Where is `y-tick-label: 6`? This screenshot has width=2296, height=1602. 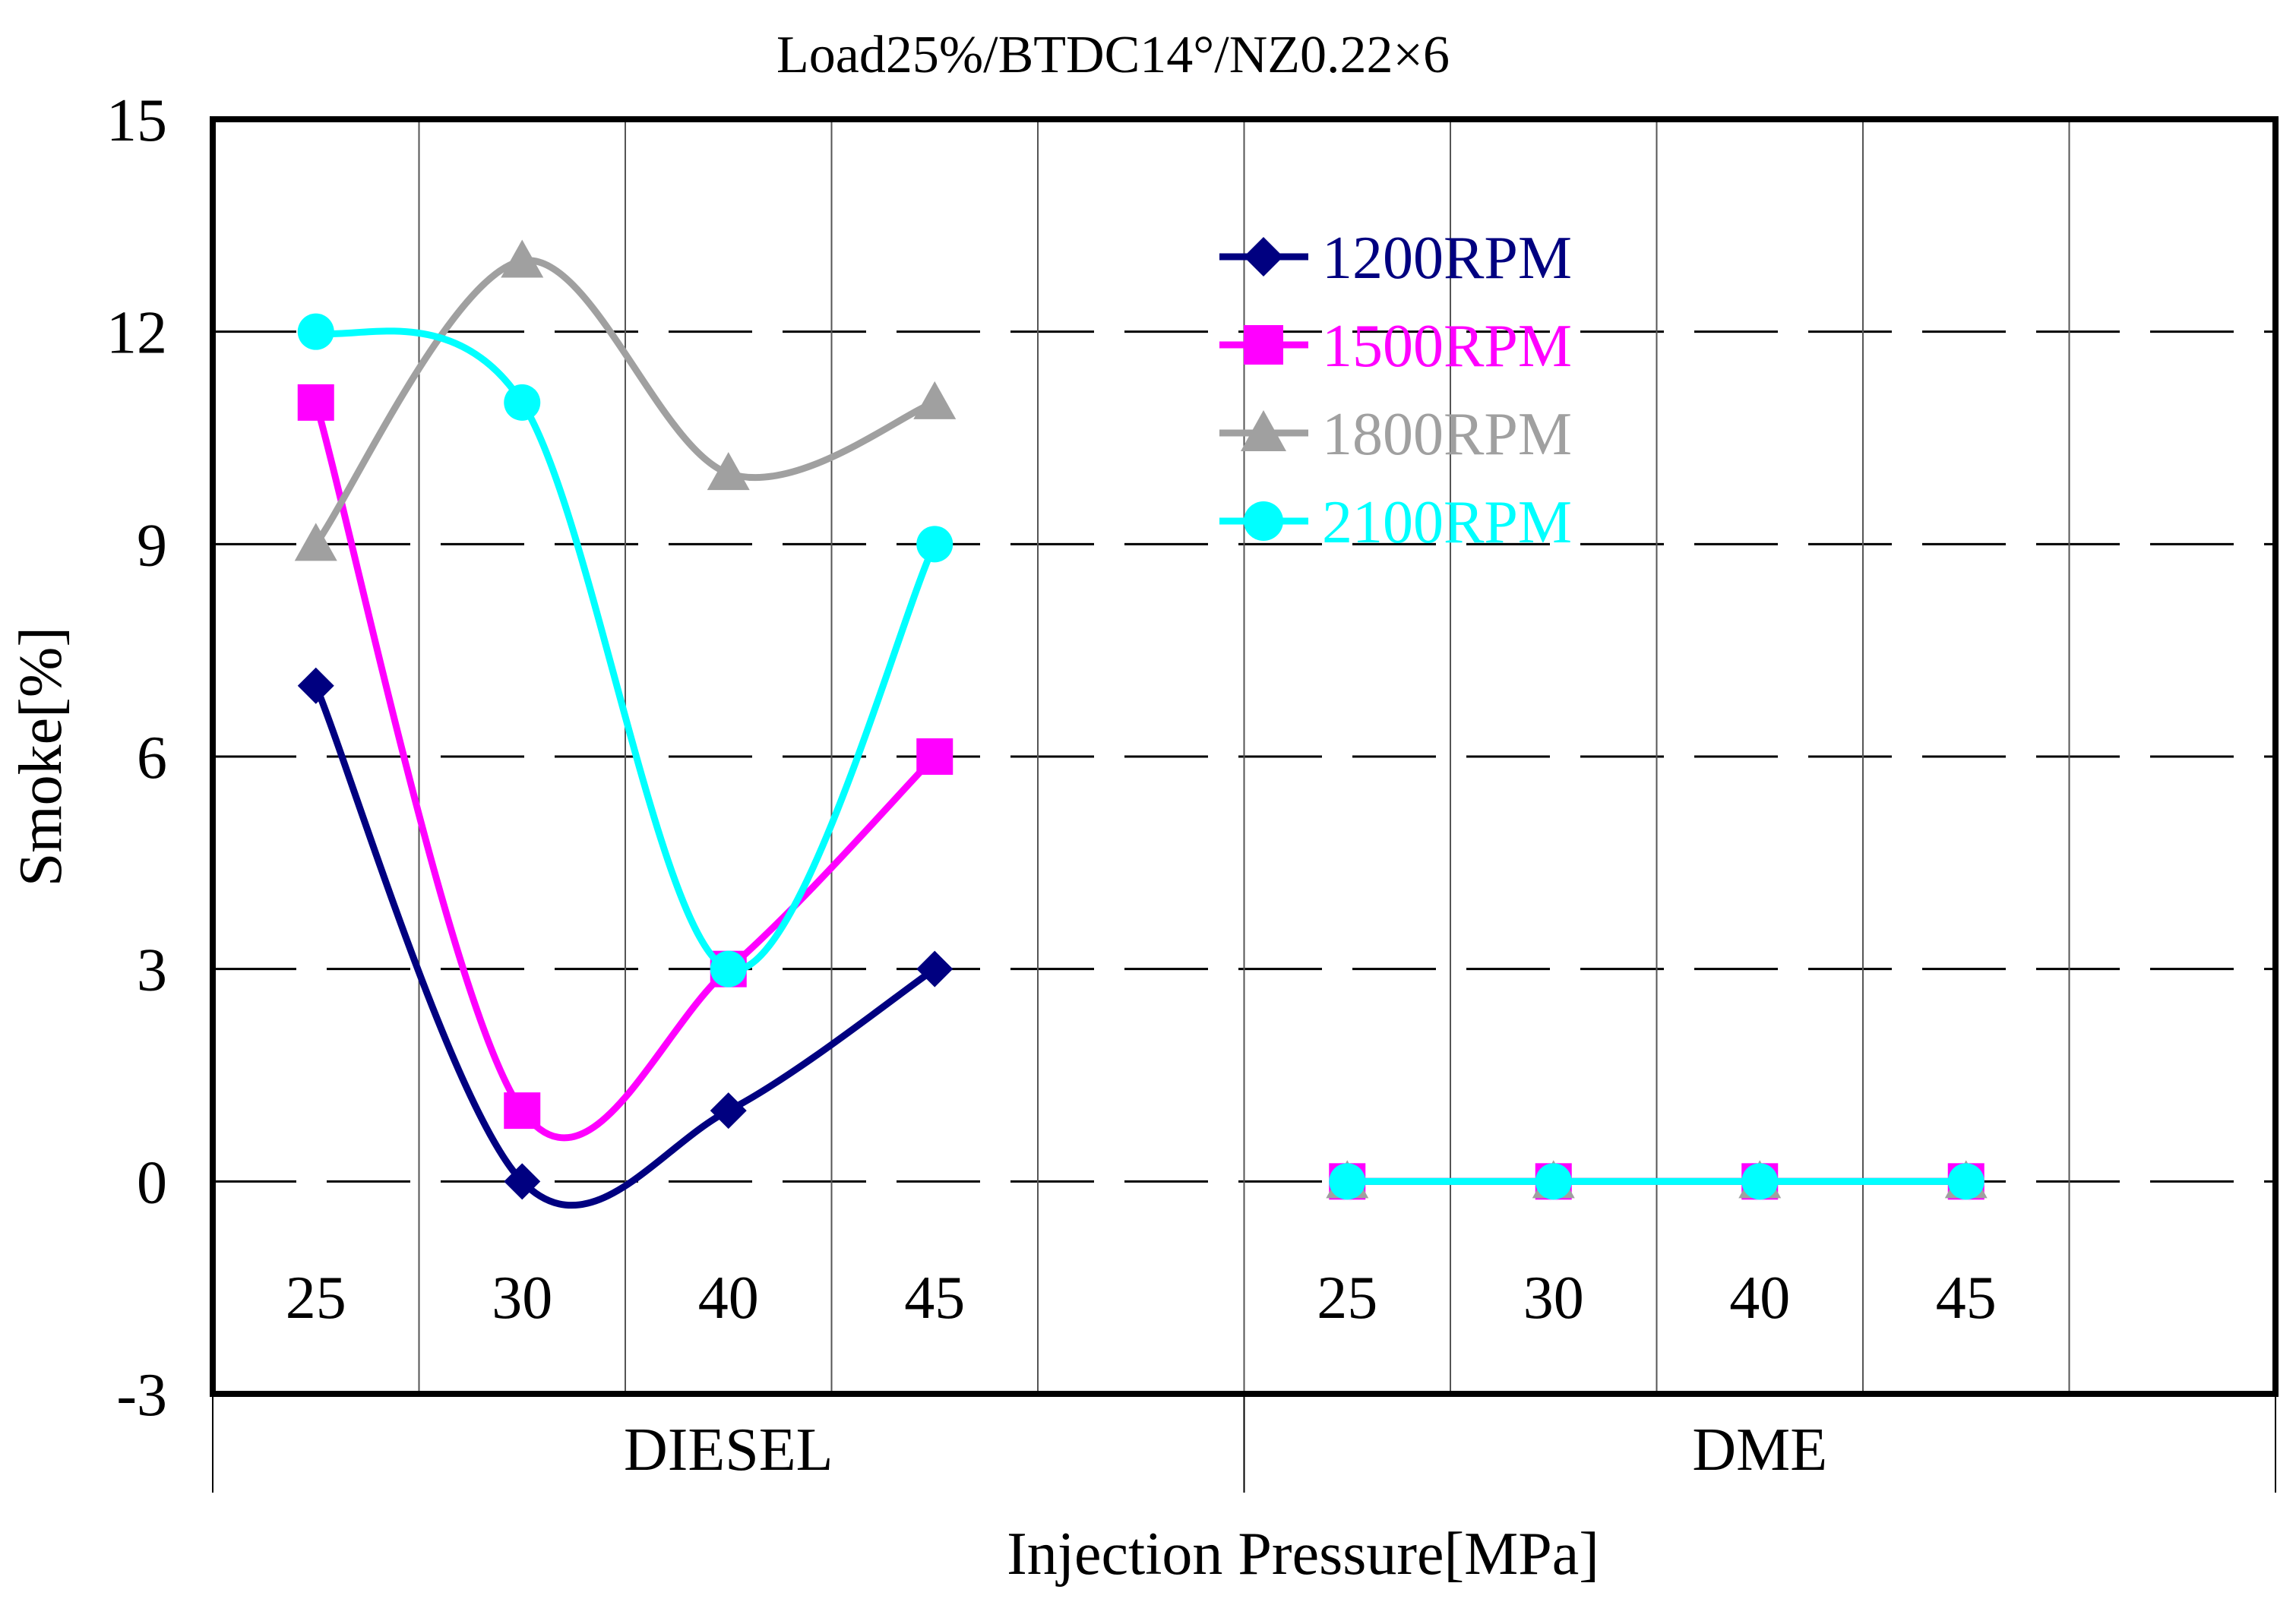 y-tick-label: 6 is located at coordinates (152, 758).